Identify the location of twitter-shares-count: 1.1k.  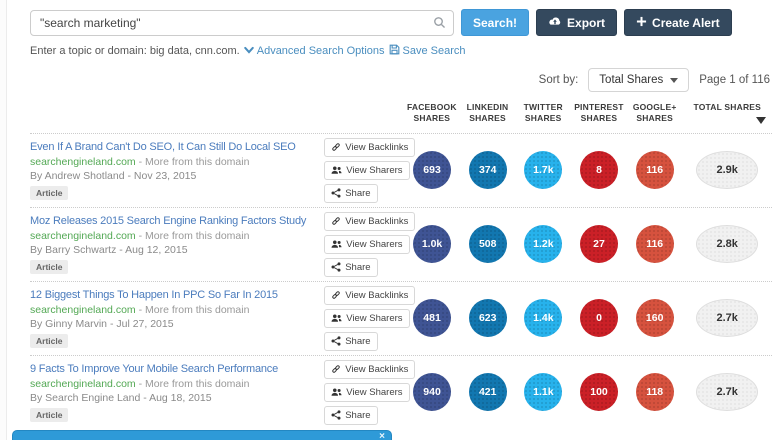
(543, 392).